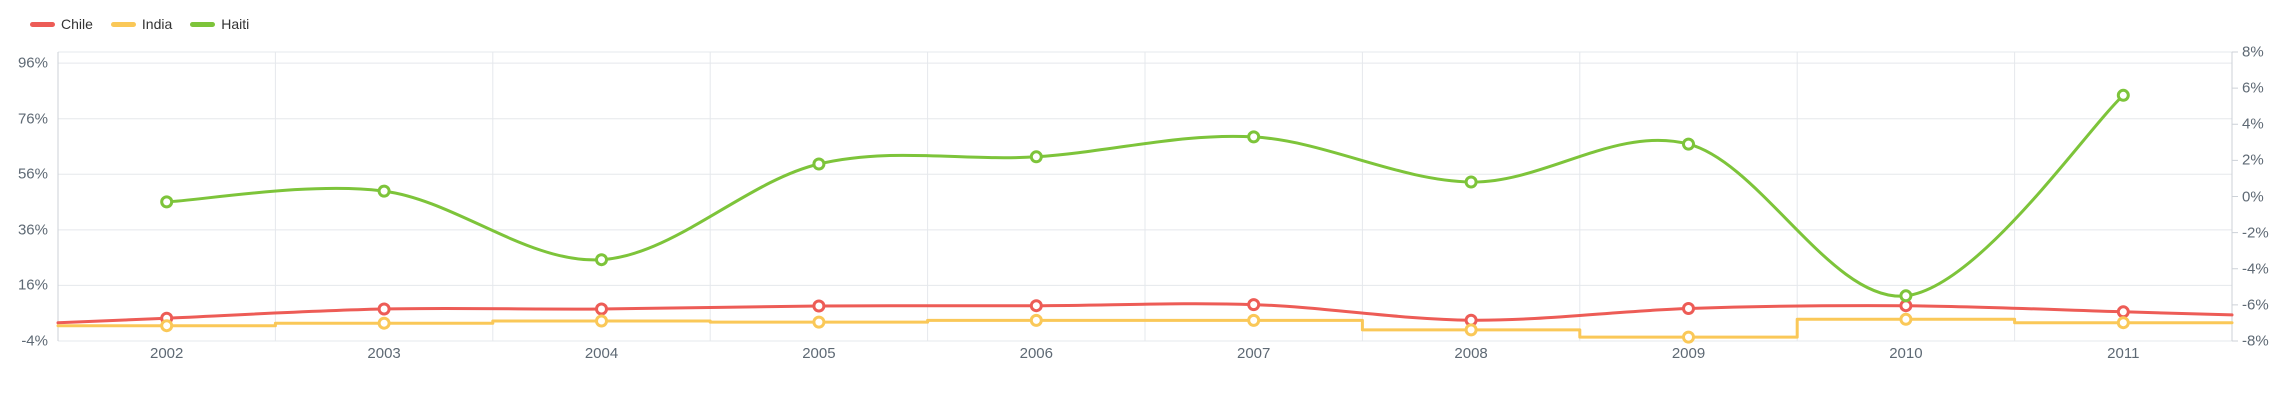 This screenshot has width=2288, height=401. I want to click on y-axis-right-tick-label: 6%, so click(2253, 88).